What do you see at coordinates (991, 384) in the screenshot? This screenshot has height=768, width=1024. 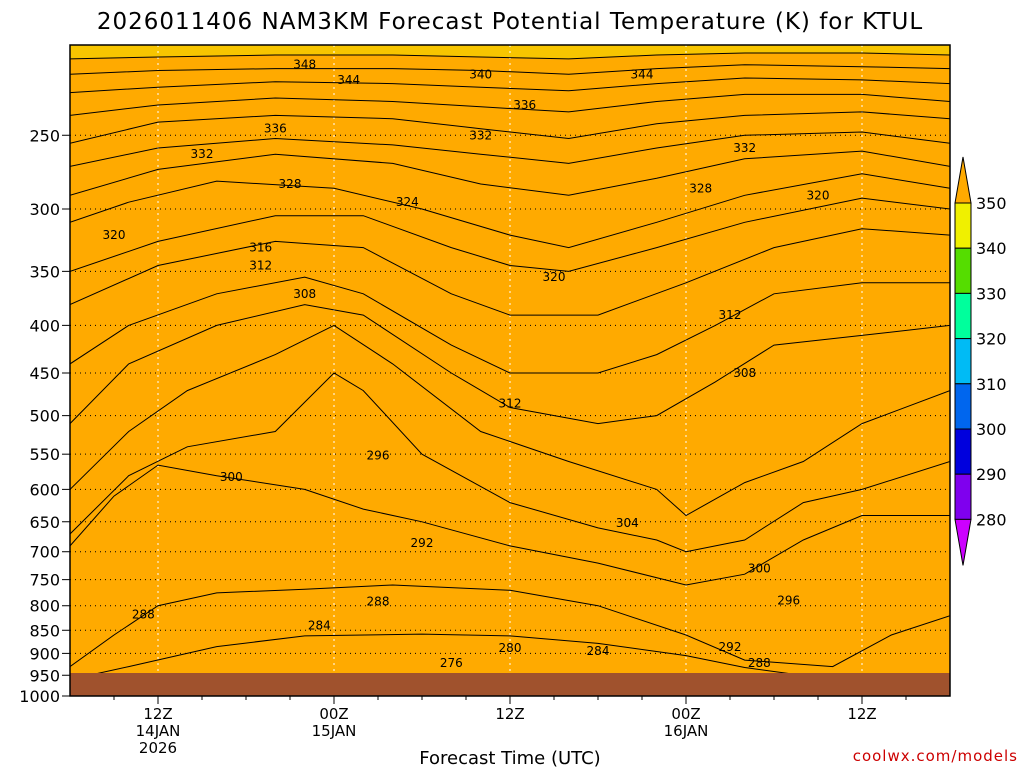 I see `colorbar-label: 310` at bounding box center [991, 384].